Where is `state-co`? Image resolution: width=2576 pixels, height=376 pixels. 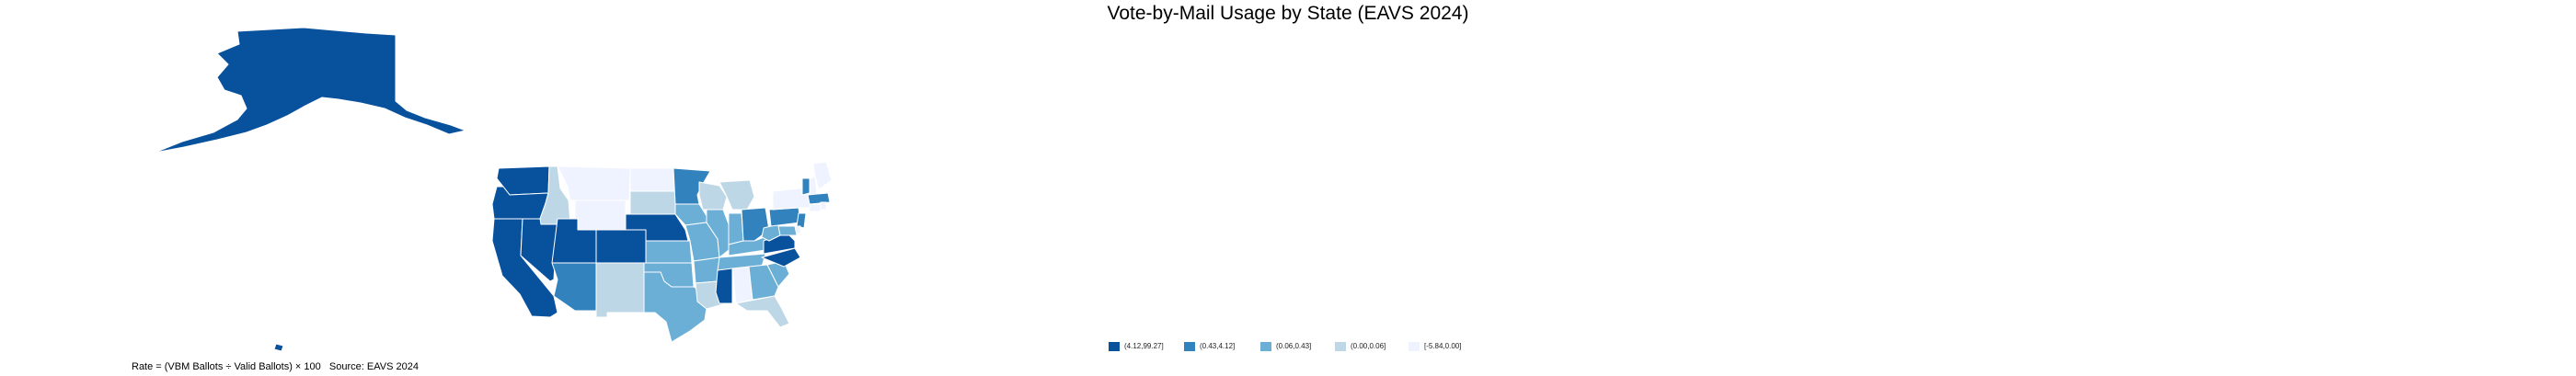 state-co is located at coordinates (621, 247).